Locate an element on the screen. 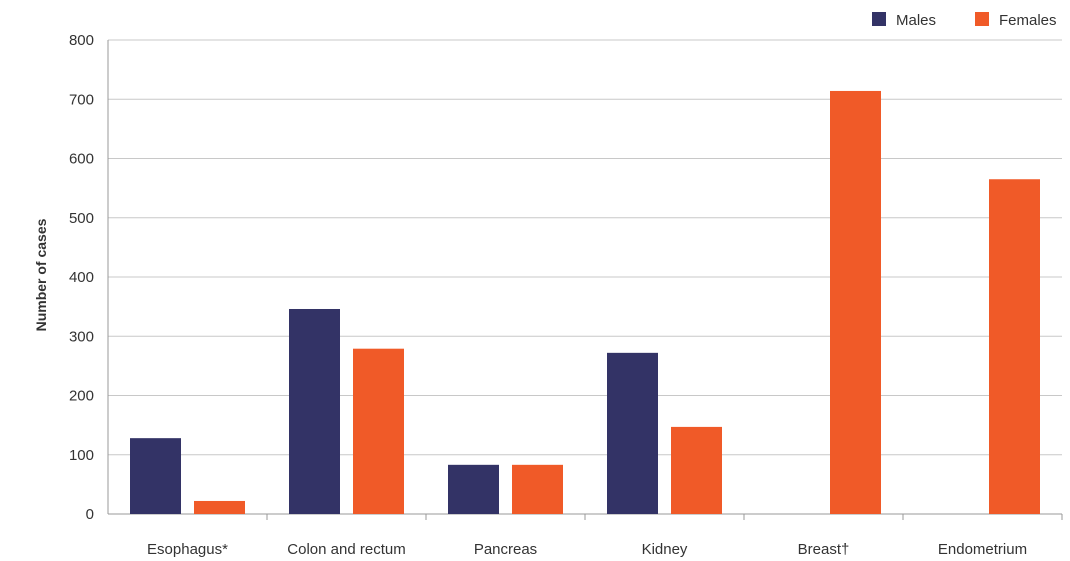 Image resolution: width=1070 pixels, height=561 pixels. x-tick-label: Esophagus* is located at coordinates (187, 549).